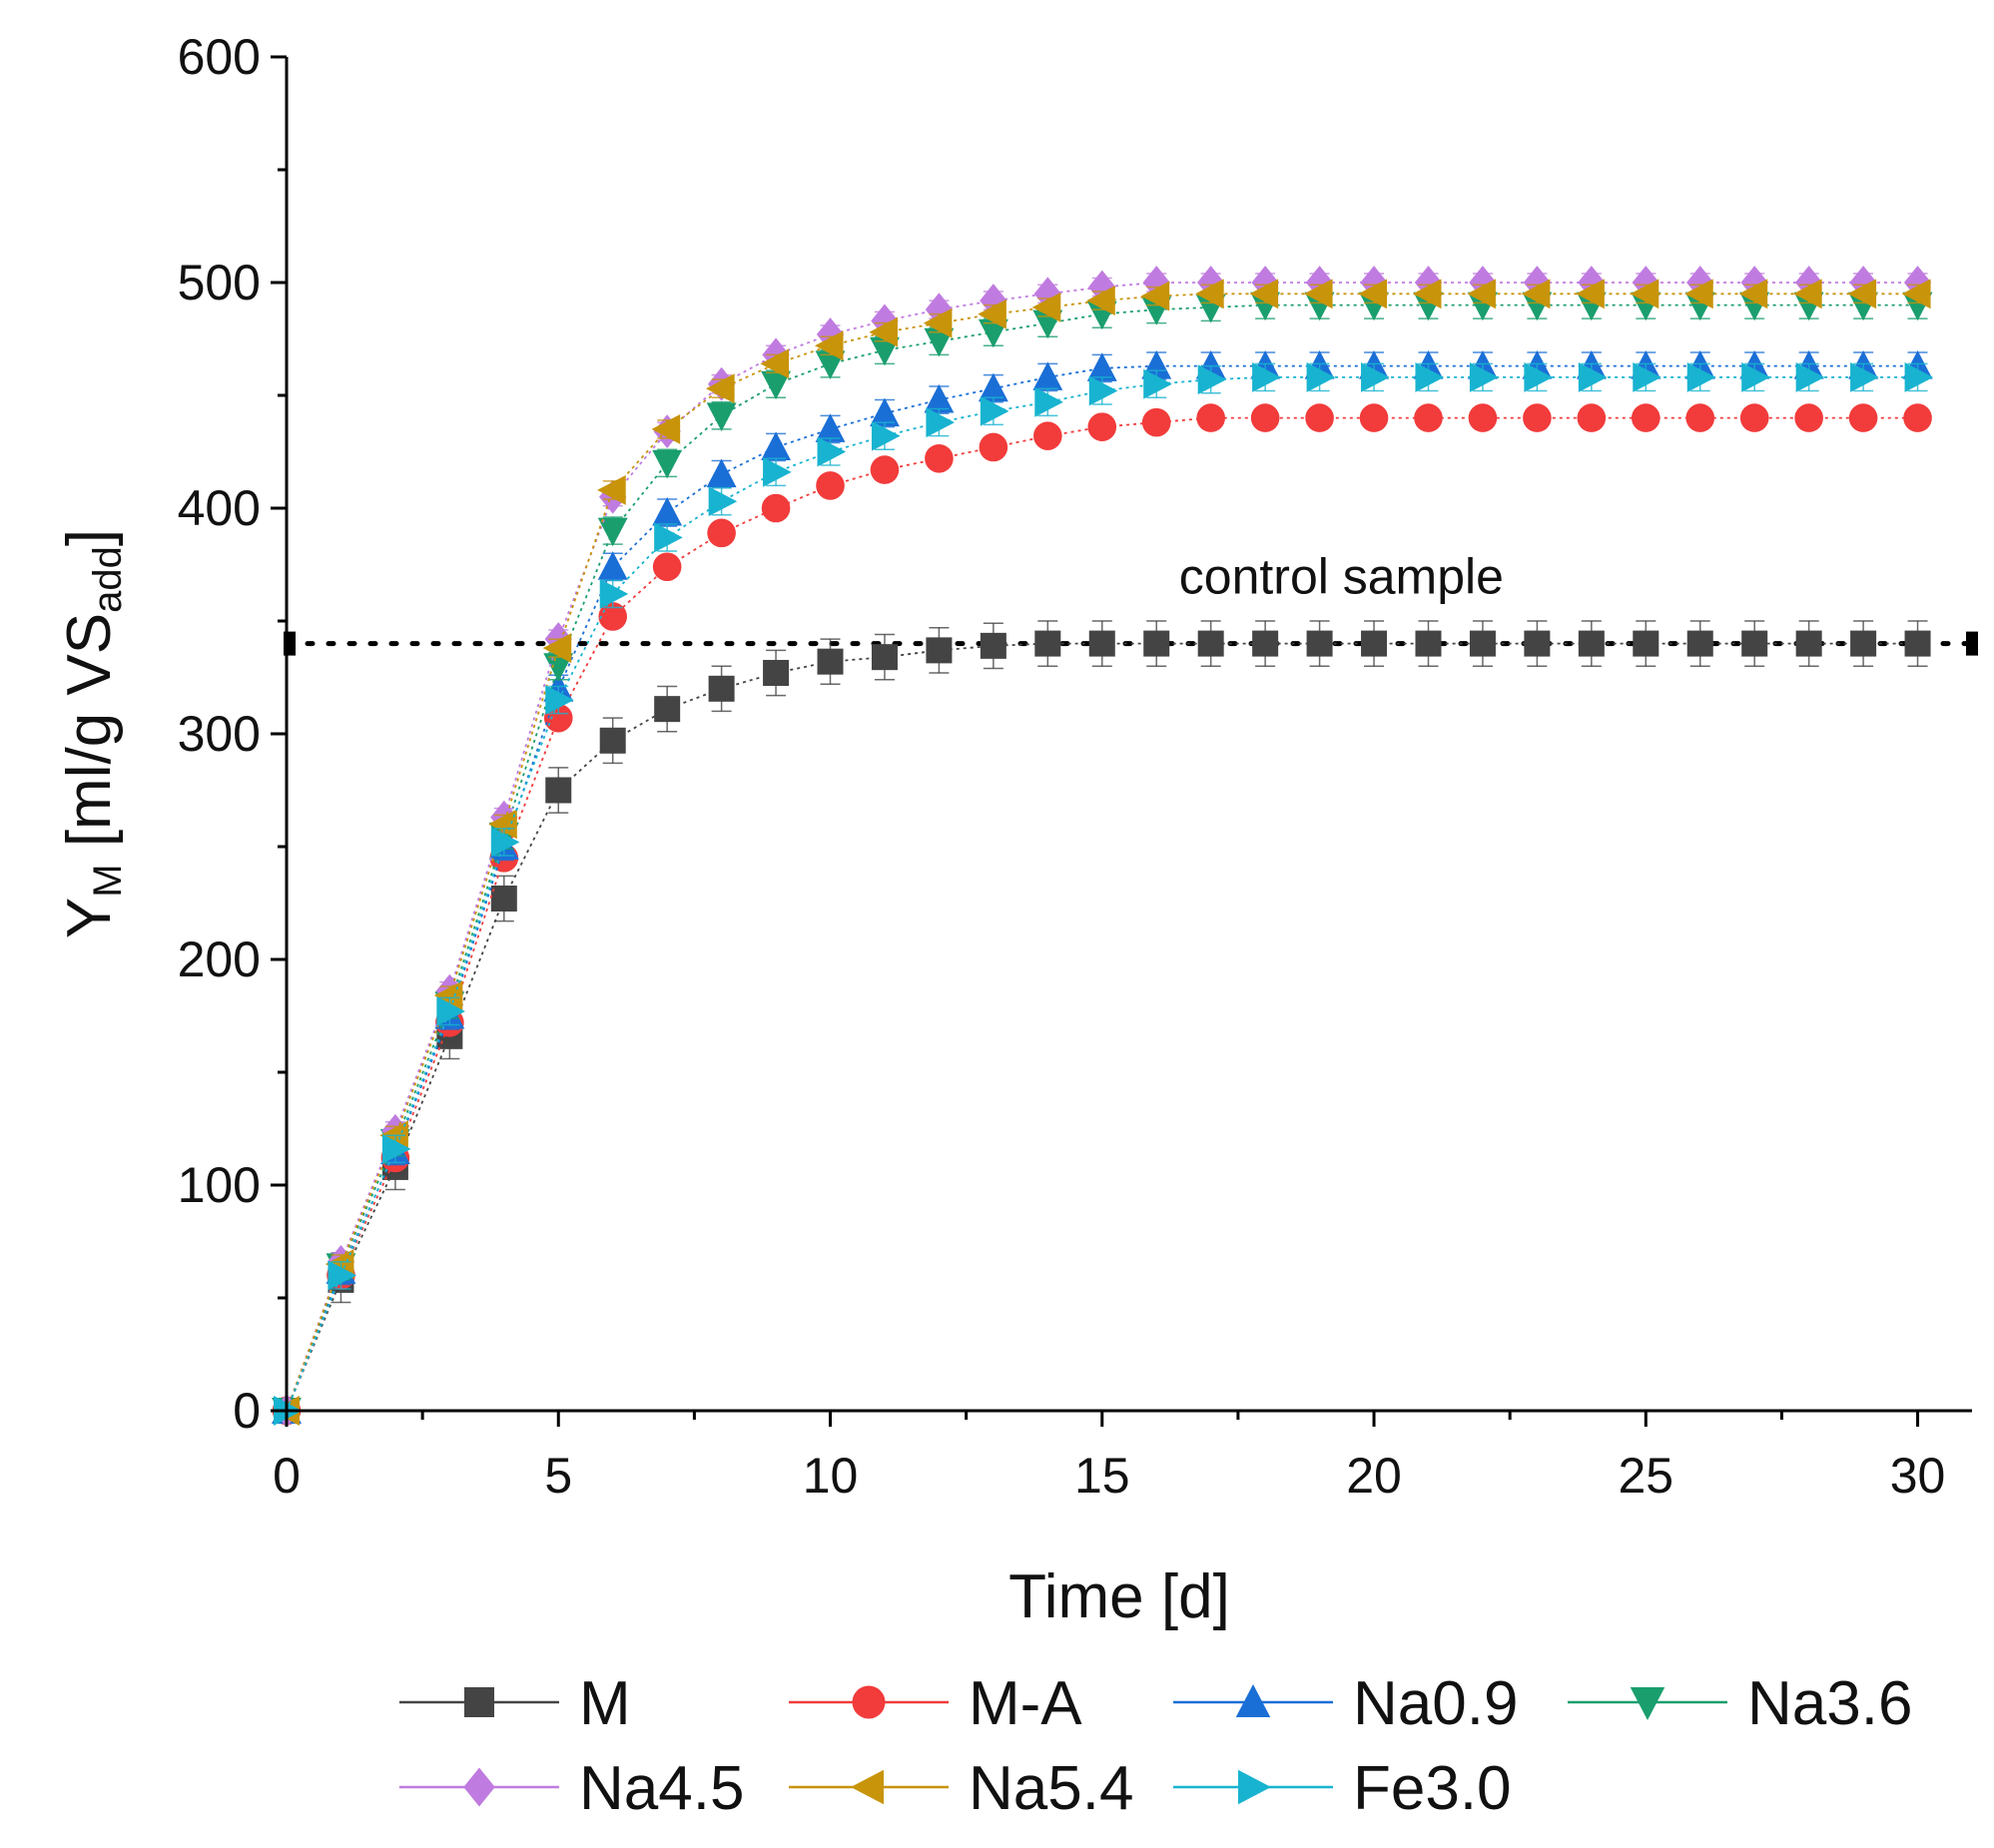 This screenshot has width=1994, height=1848. What do you see at coordinates (1102, 1476) in the screenshot?
I see `x-tick-label: 15` at bounding box center [1102, 1476].